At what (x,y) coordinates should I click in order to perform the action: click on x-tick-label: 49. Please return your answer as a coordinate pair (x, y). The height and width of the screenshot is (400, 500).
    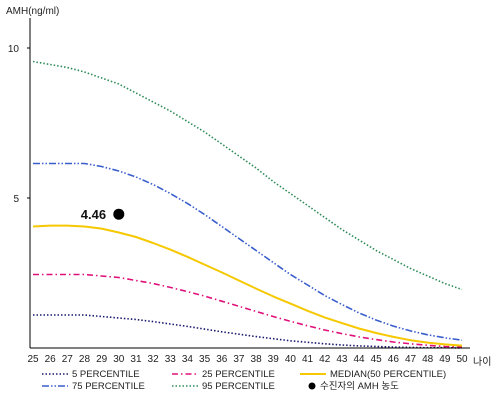
    Looking at the image, I should click on (445, 359).